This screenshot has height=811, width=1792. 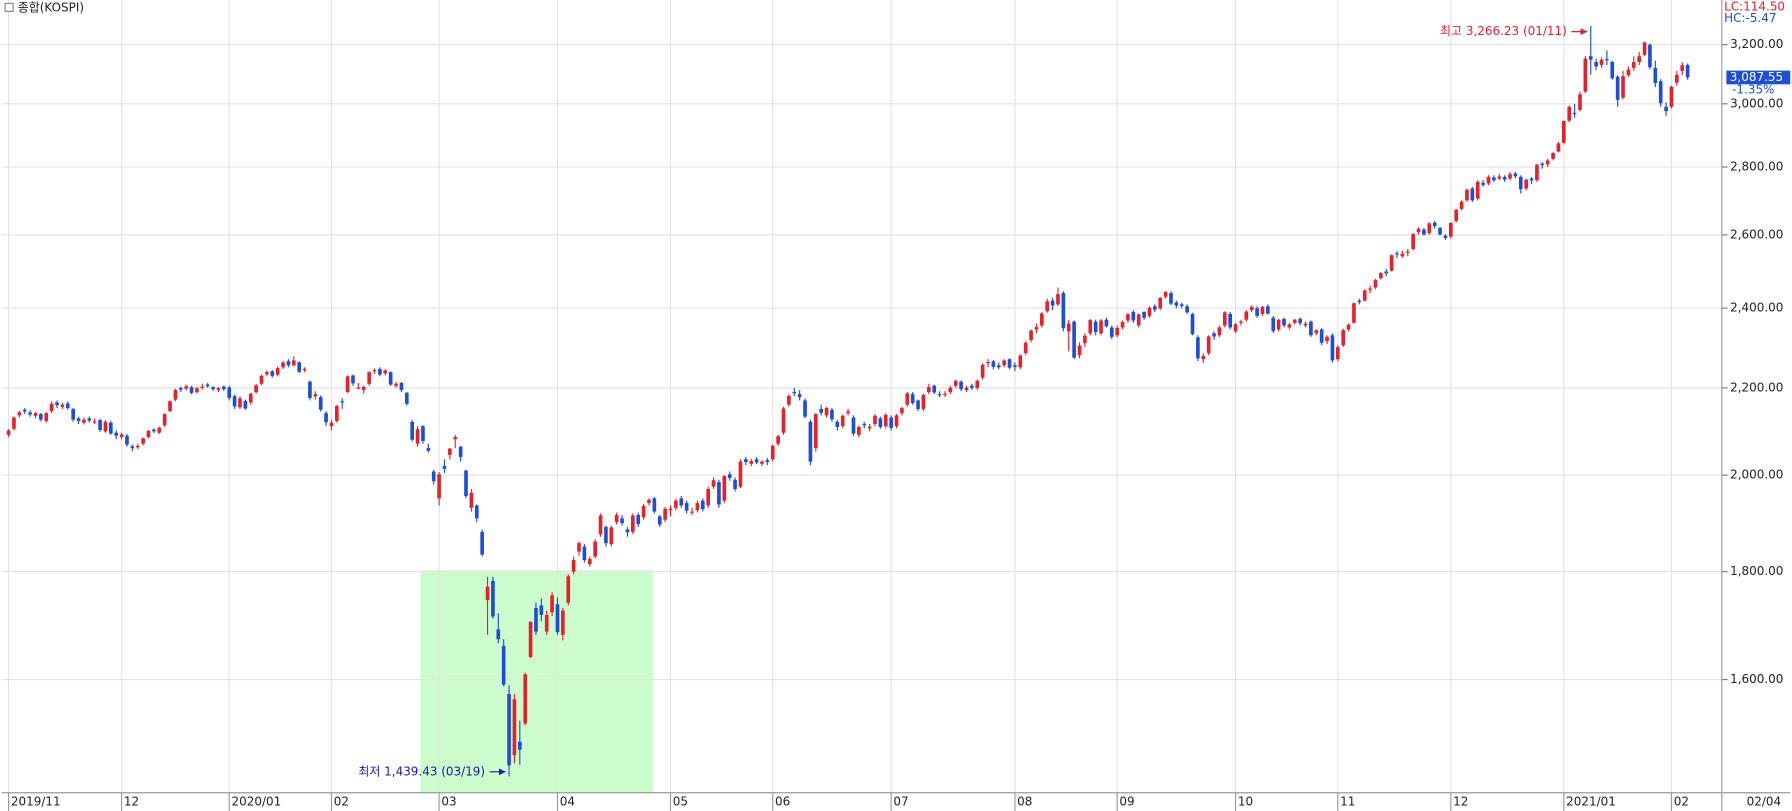 I want to click on y-tick-label: 2,600.00, so click(x=1756, y=234).